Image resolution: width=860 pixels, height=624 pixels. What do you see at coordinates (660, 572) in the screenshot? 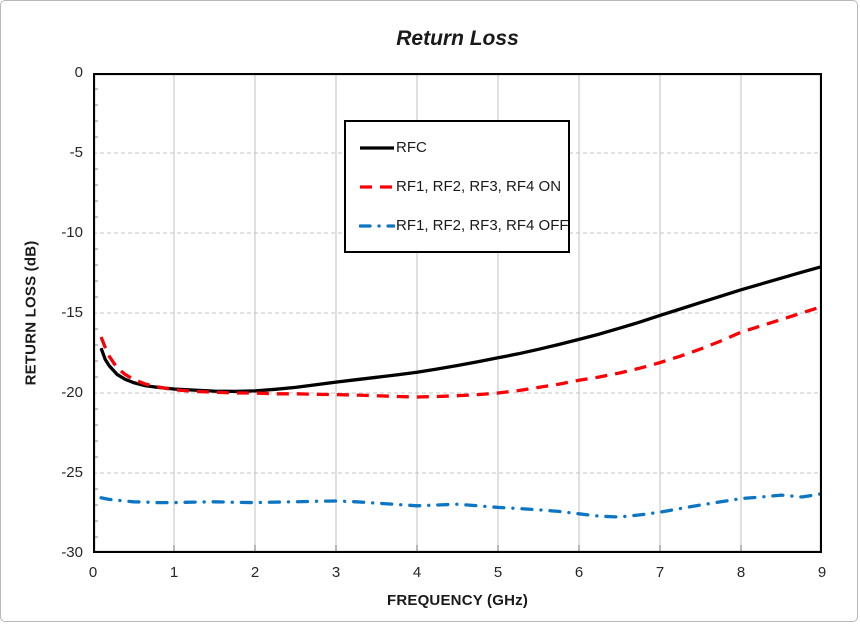
I see `x-tick-label: 7` at bounding box center [660, 572].